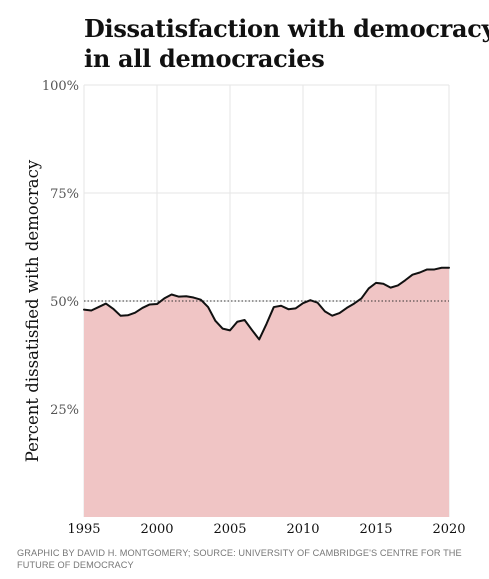 Image resolution: width=489 pixels, height=579 pixels. I want to click on dissatisfaction-line, so click(266, 303).